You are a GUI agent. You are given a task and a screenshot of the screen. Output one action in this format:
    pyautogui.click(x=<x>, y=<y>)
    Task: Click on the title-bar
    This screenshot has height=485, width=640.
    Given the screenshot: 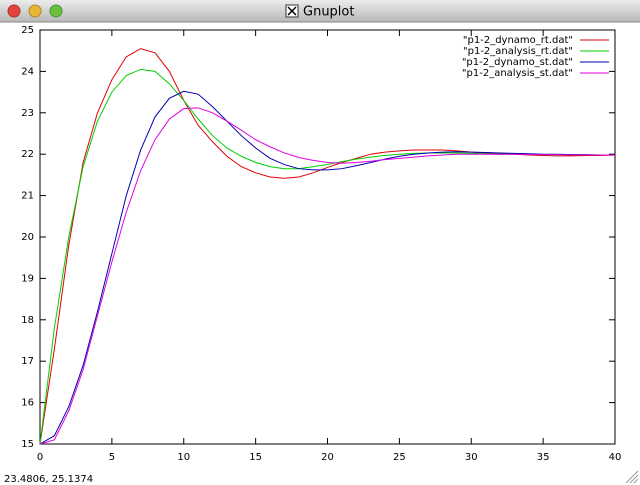 What is the action you would take?
    pyautogui.click(x=320, y=11)
    